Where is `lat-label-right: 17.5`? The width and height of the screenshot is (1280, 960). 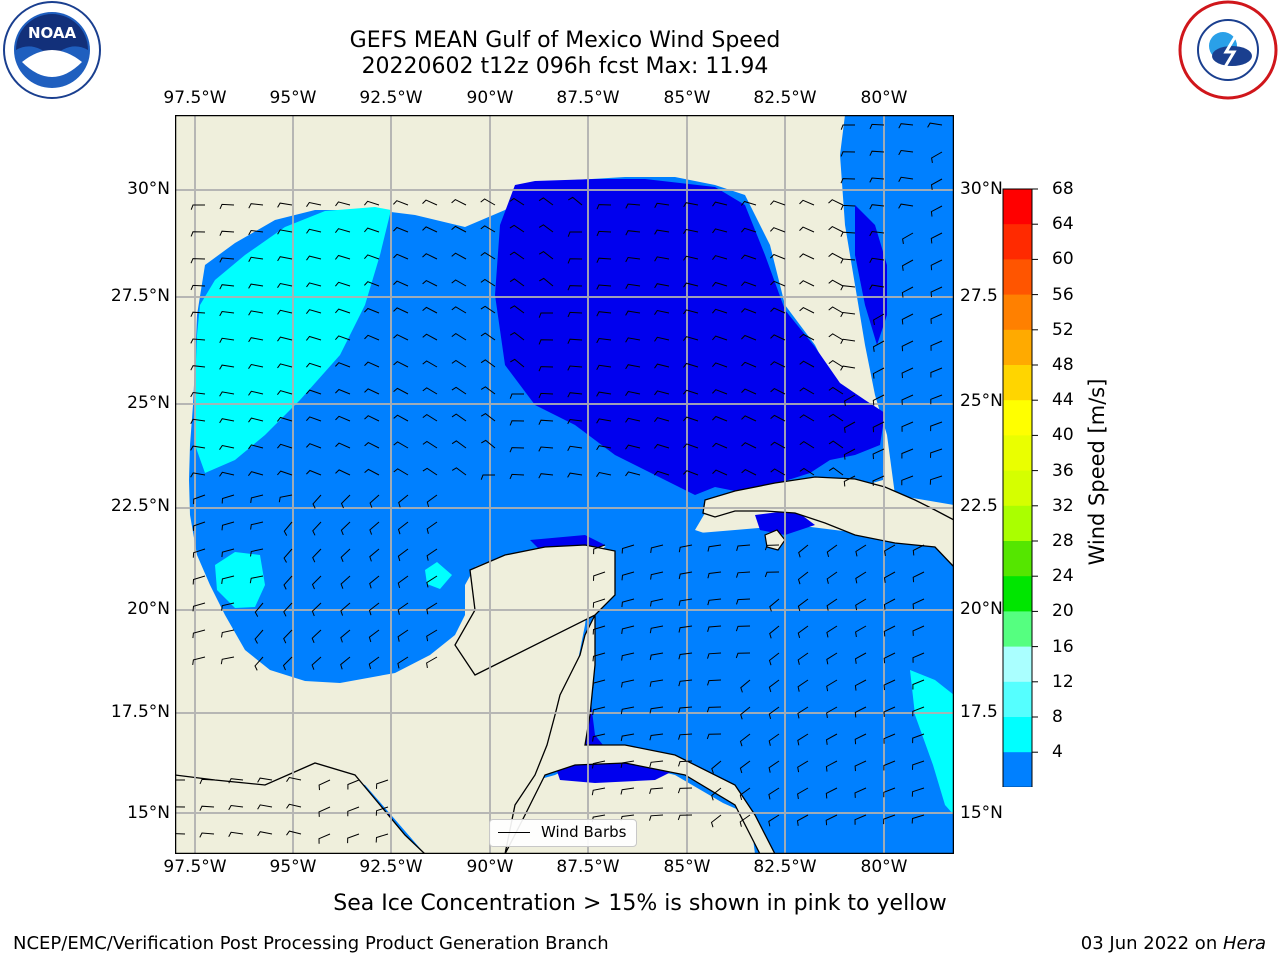
lat-label-right: 17.5 is located at coordinates (979, 712).